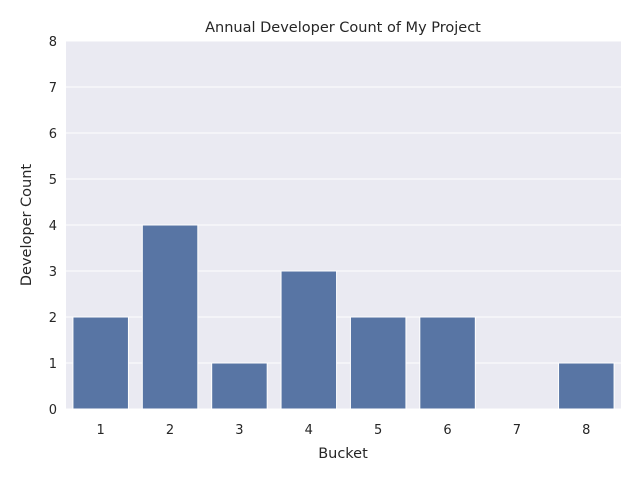  I want to click on y-tick-label: 6, so click(53, 134).